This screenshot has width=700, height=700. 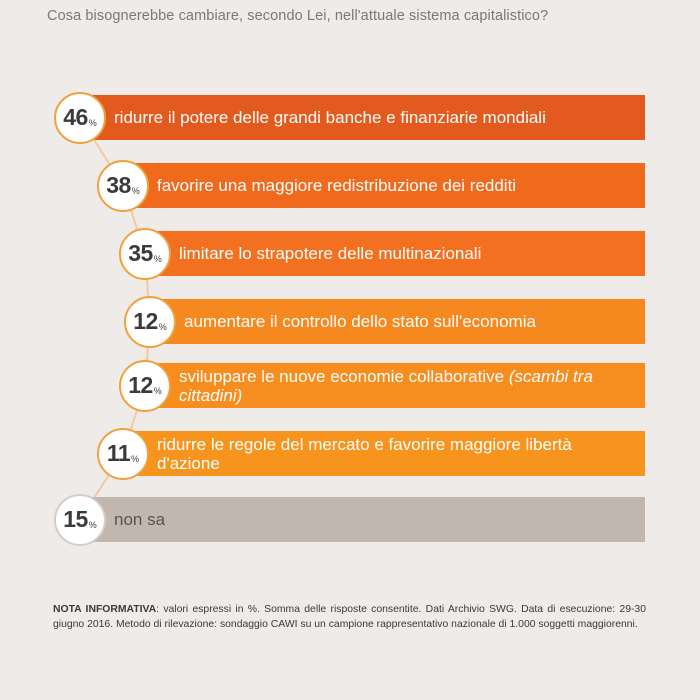 I want to click on bar-label-italic: (scambi tra cittadini), so click(x=386, y=385).